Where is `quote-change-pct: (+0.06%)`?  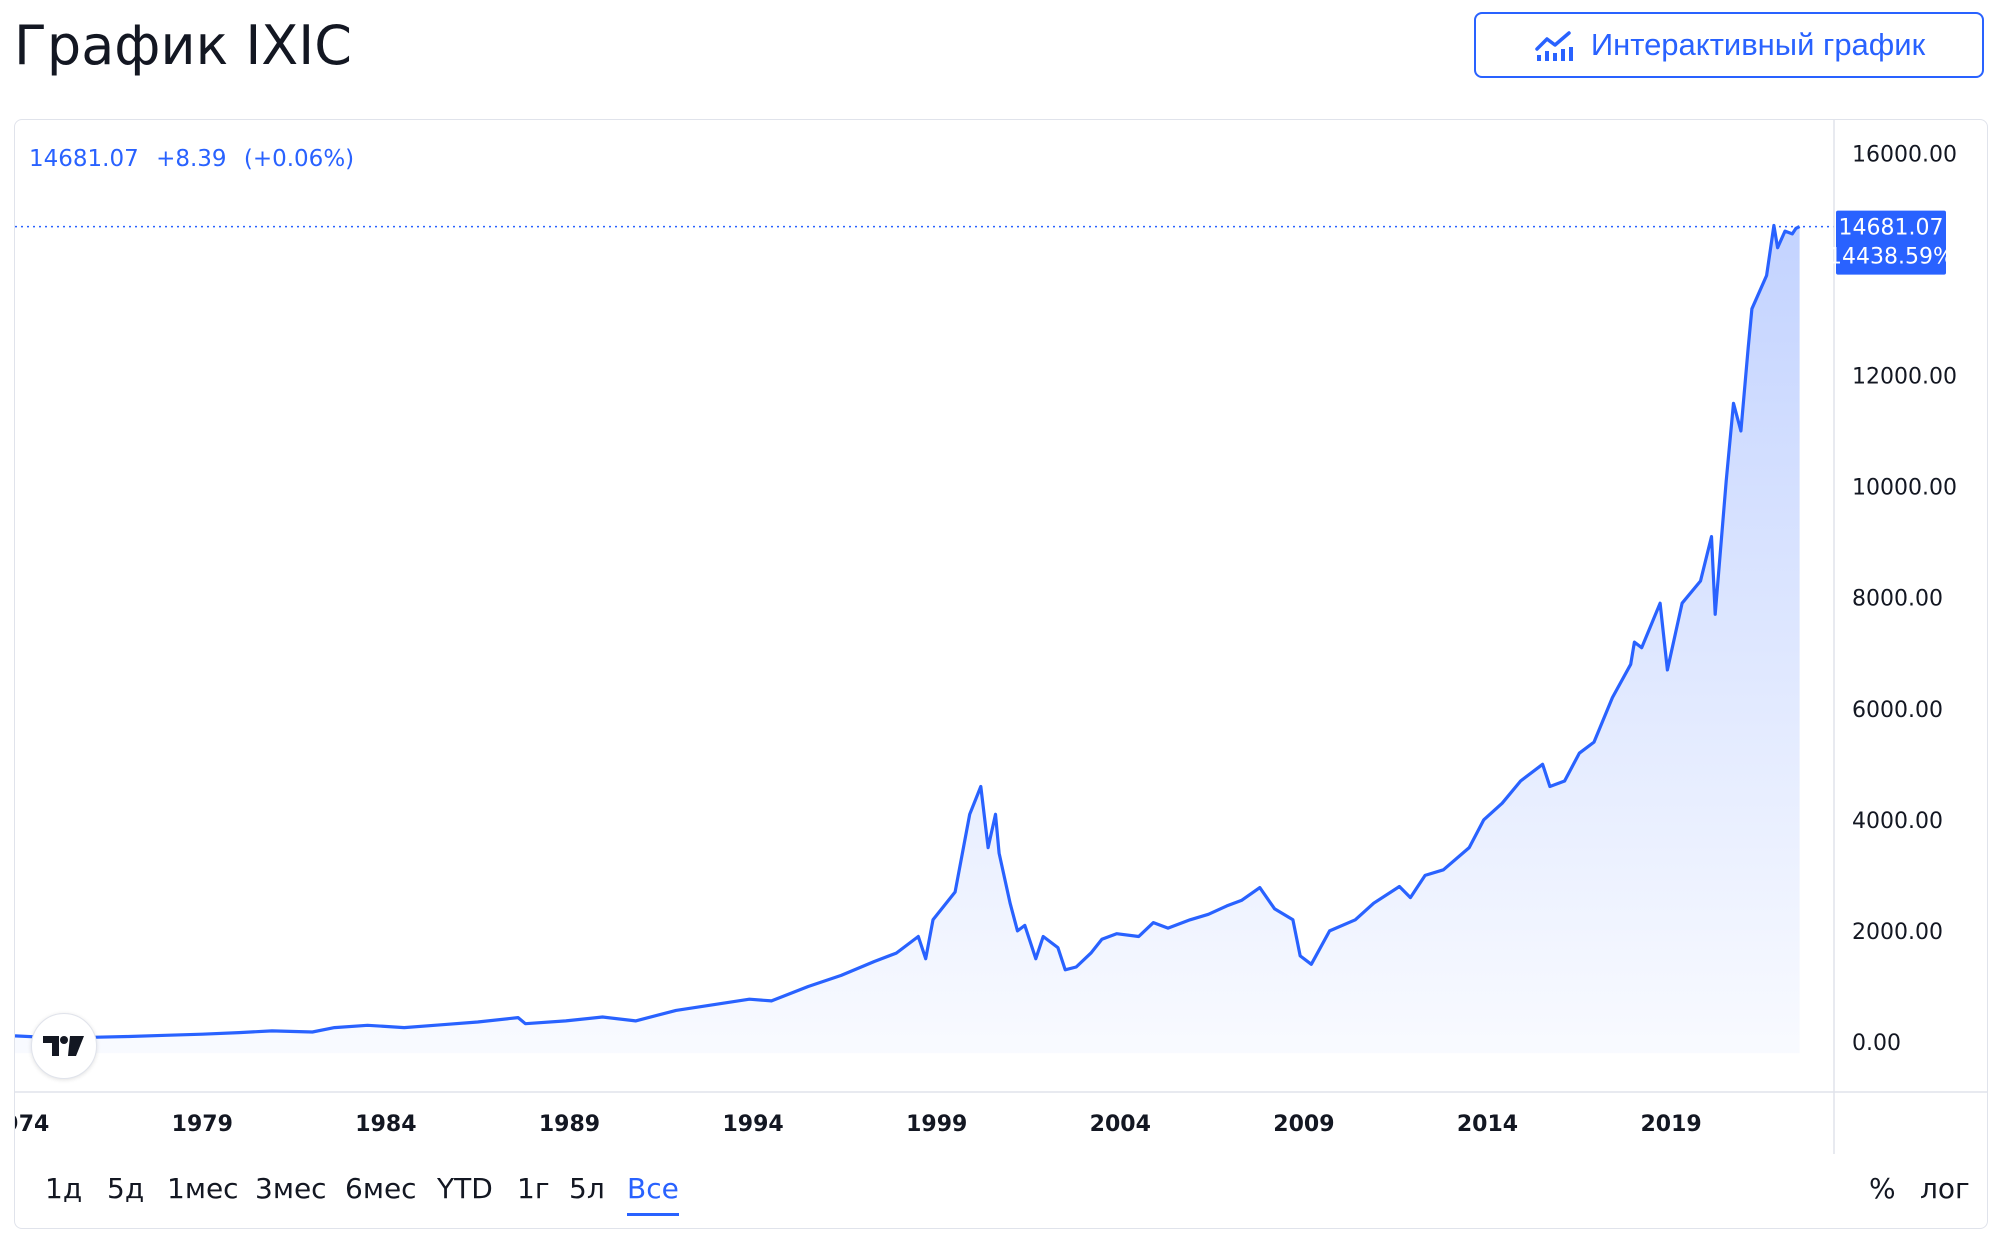
quote-change-pct: (+0.06%) is located at coordinates (299, 159).